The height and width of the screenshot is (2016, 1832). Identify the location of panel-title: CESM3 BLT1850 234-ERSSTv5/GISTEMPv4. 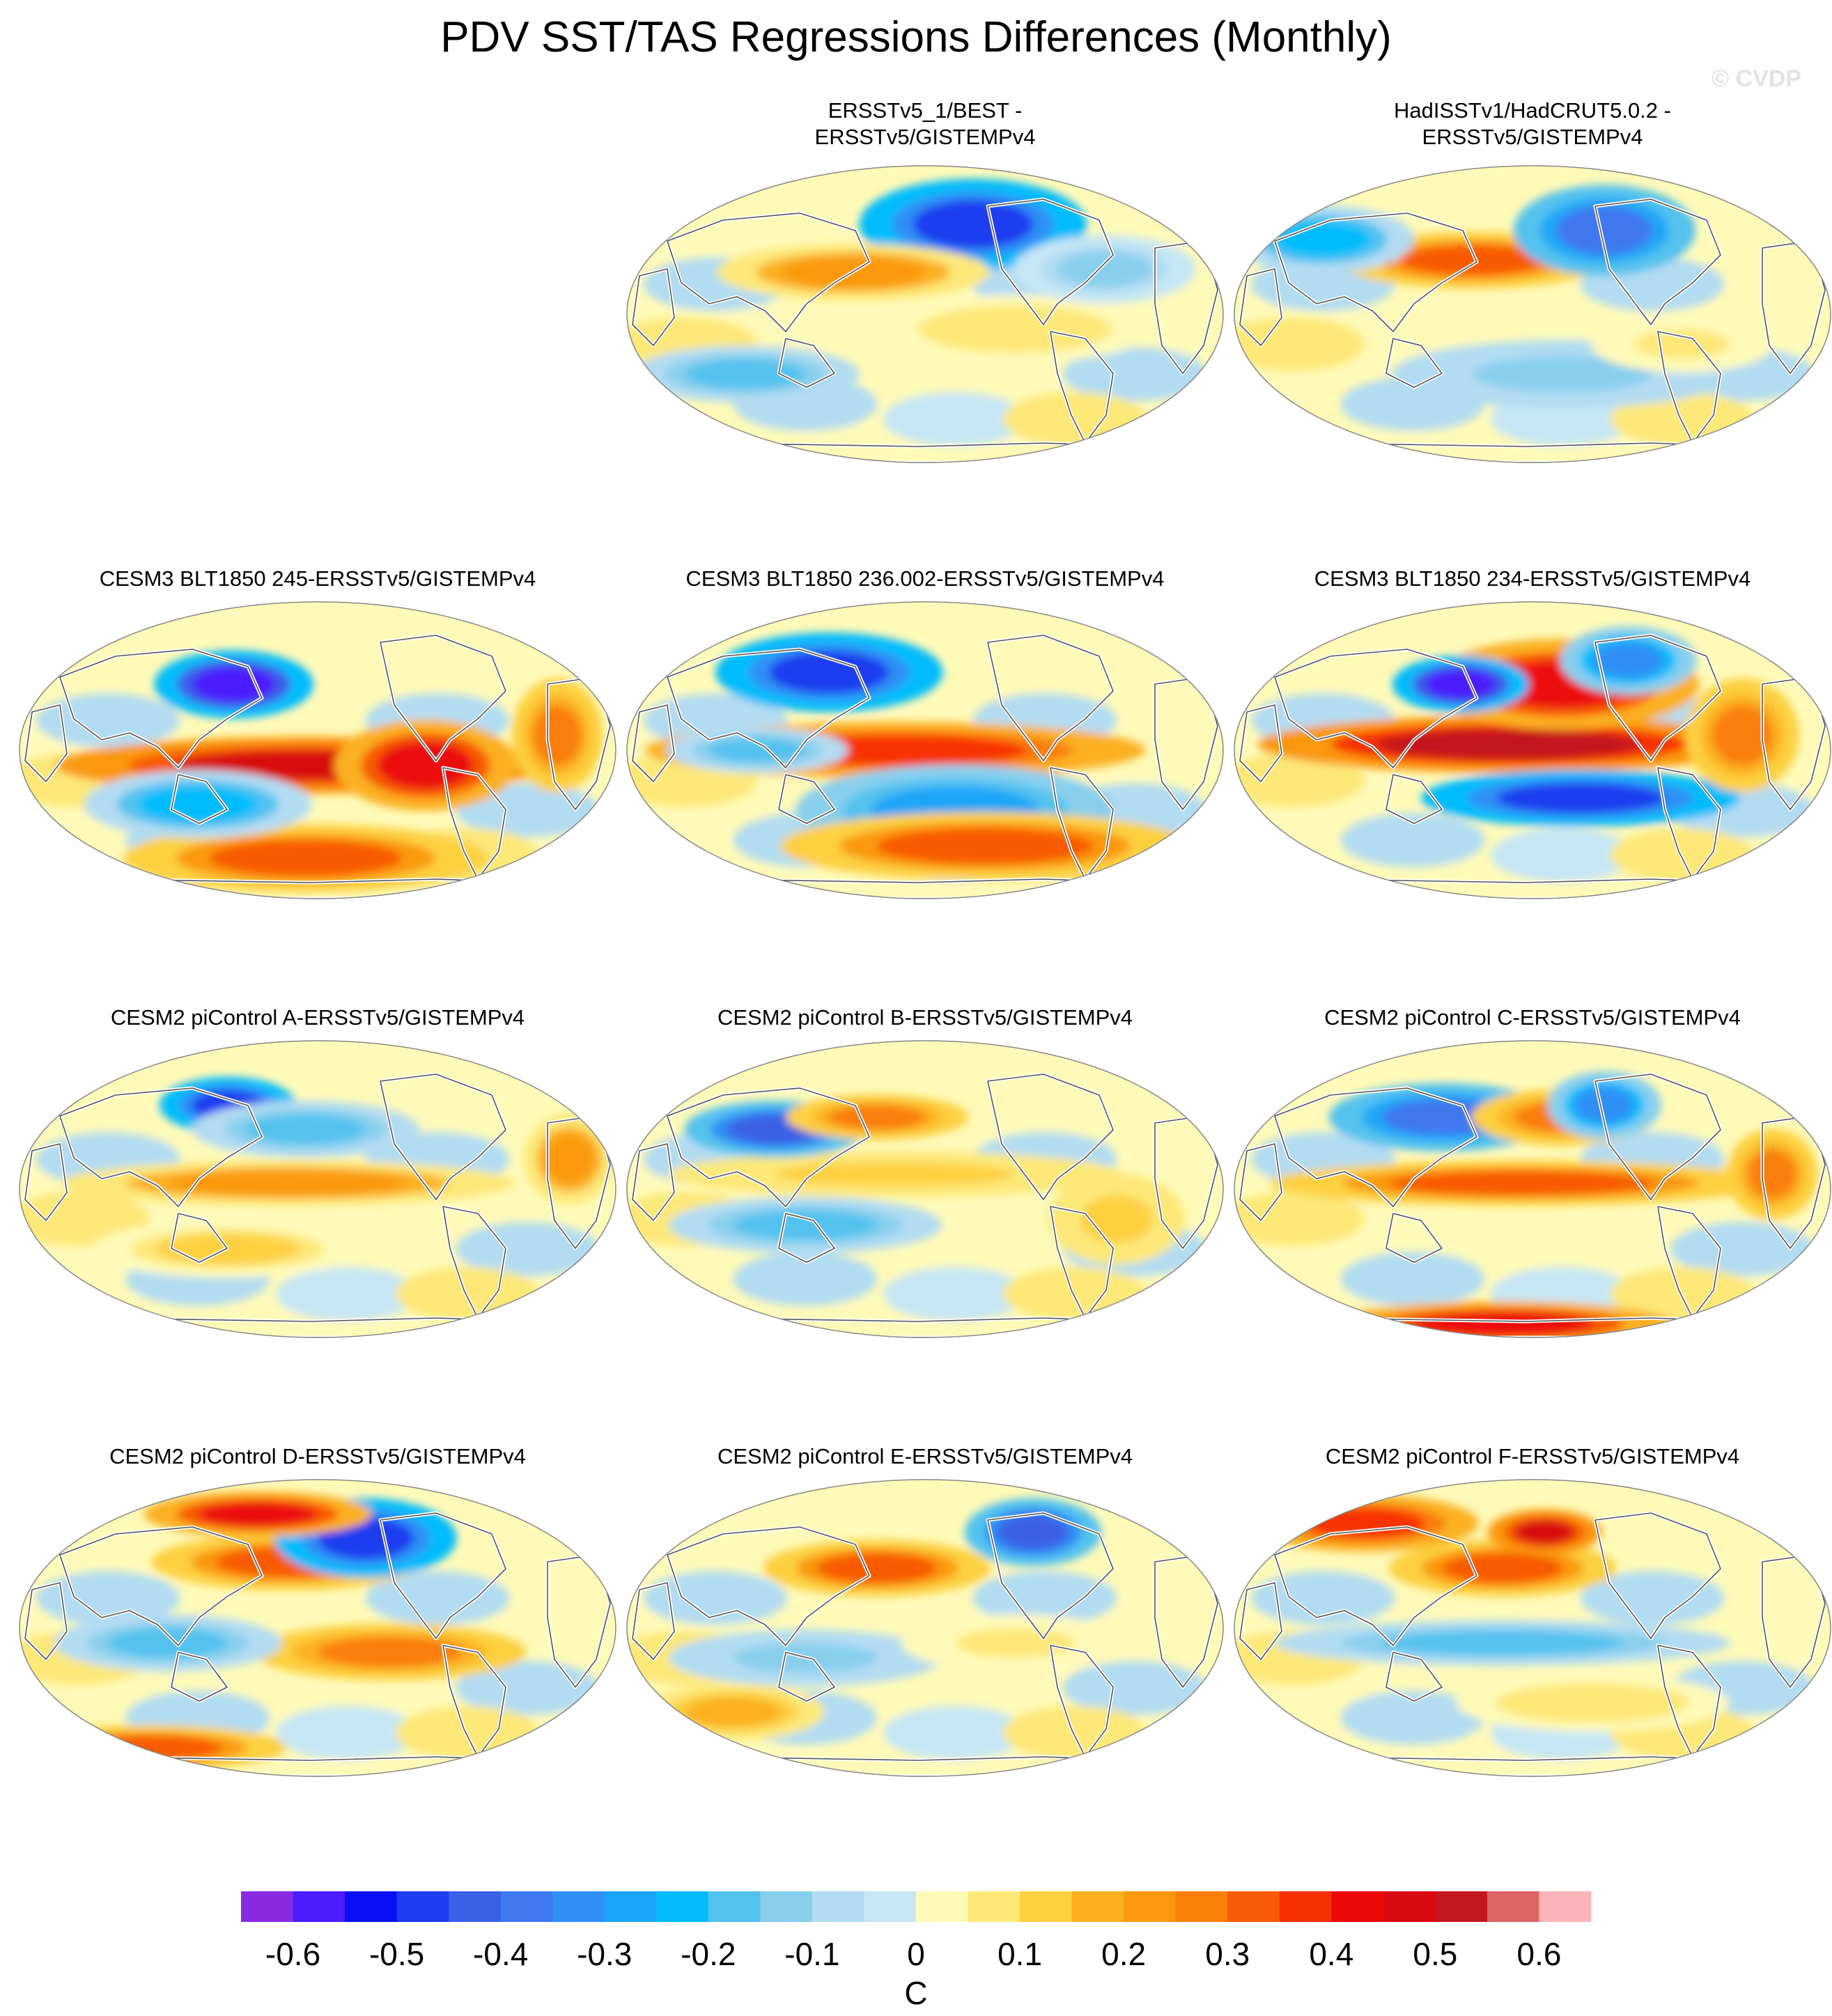
(1532, 578).